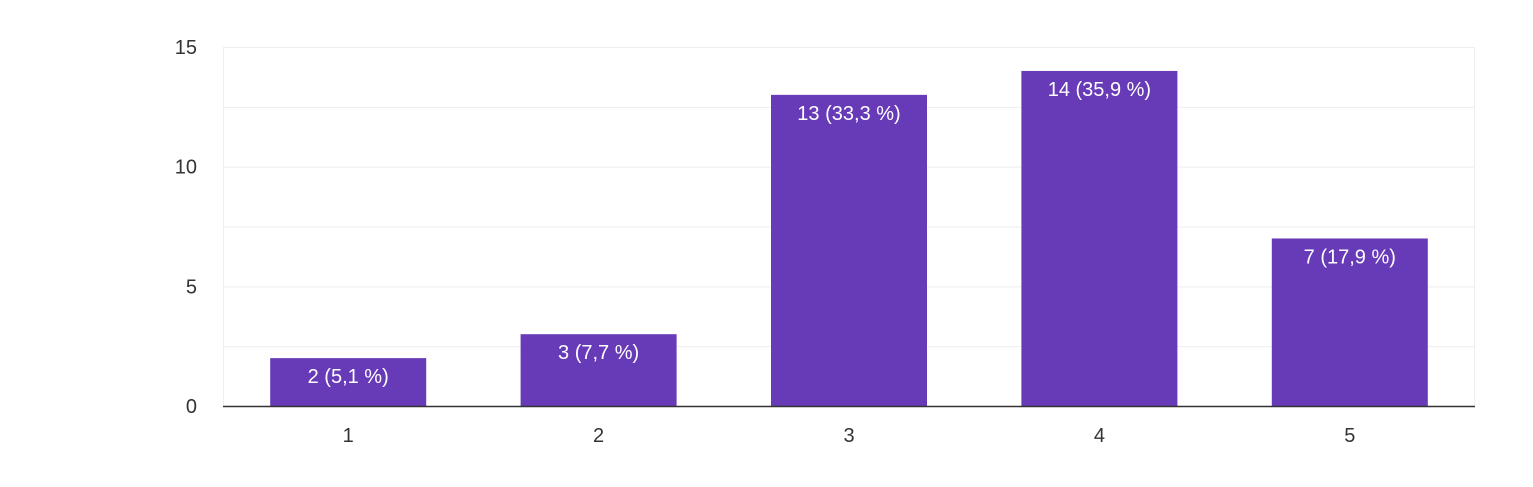  What do you see at coordinates (186, 227) in the screenshot?
I see `y-axis-ticks: 0 5 10 15` at bounding box center [186, 227].